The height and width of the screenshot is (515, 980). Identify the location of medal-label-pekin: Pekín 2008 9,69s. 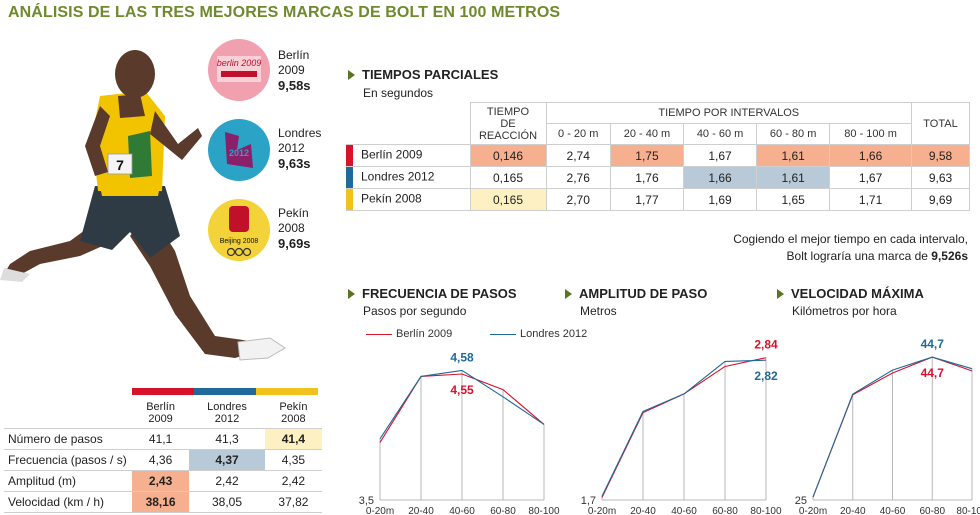
(294, 228).